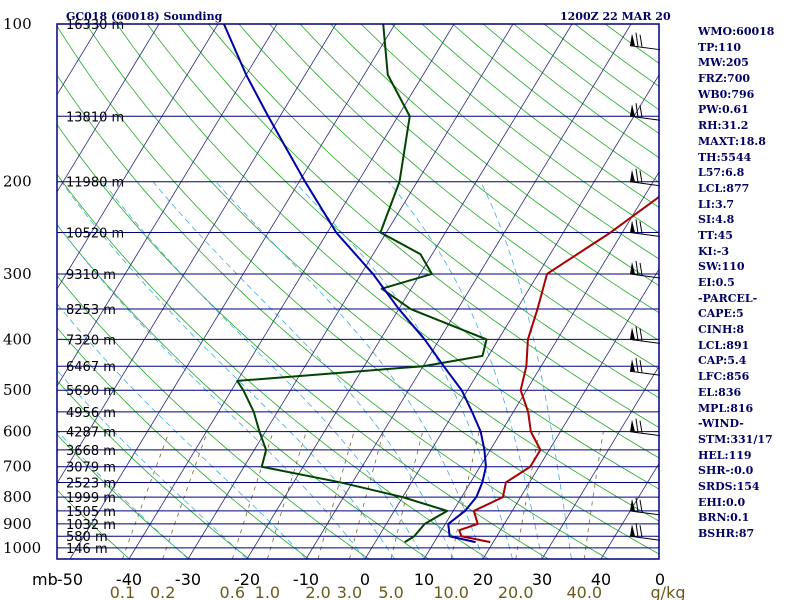 This screenshot has height=600, width=800. I want to click on index-line: TT:45, so click(715, 235).